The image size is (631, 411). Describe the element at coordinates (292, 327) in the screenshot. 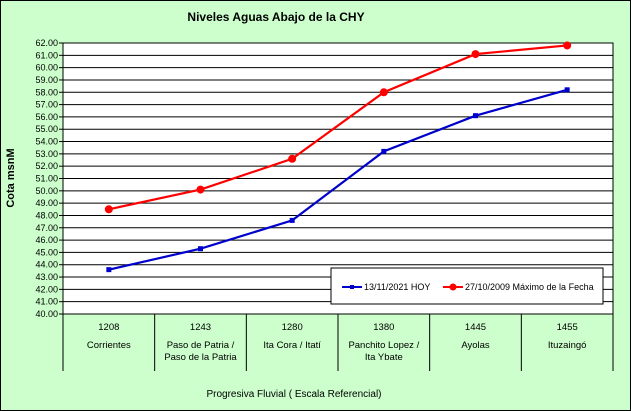

I see `category-code: 1280` at that location.